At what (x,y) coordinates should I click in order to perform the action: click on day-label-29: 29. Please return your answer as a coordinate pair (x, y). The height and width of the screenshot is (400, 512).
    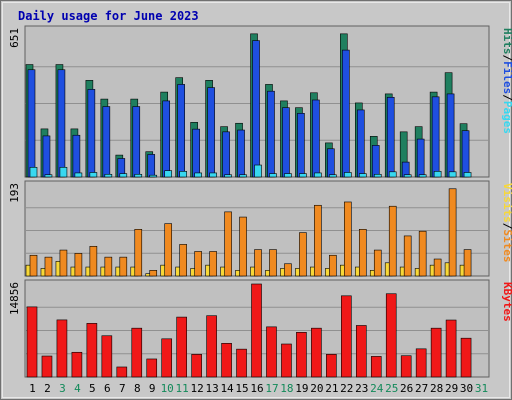
    Looking at the image, I should click on (451, 388).